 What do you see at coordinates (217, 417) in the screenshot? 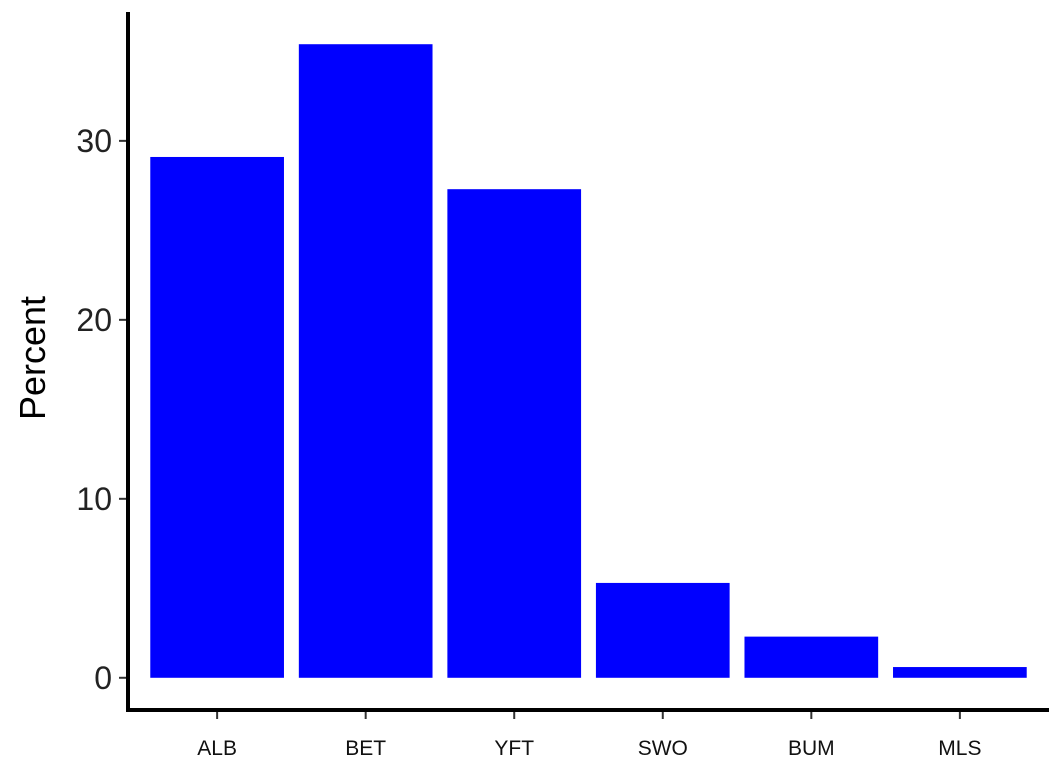
I see `bar-alb` at bounding box center [217, 417].